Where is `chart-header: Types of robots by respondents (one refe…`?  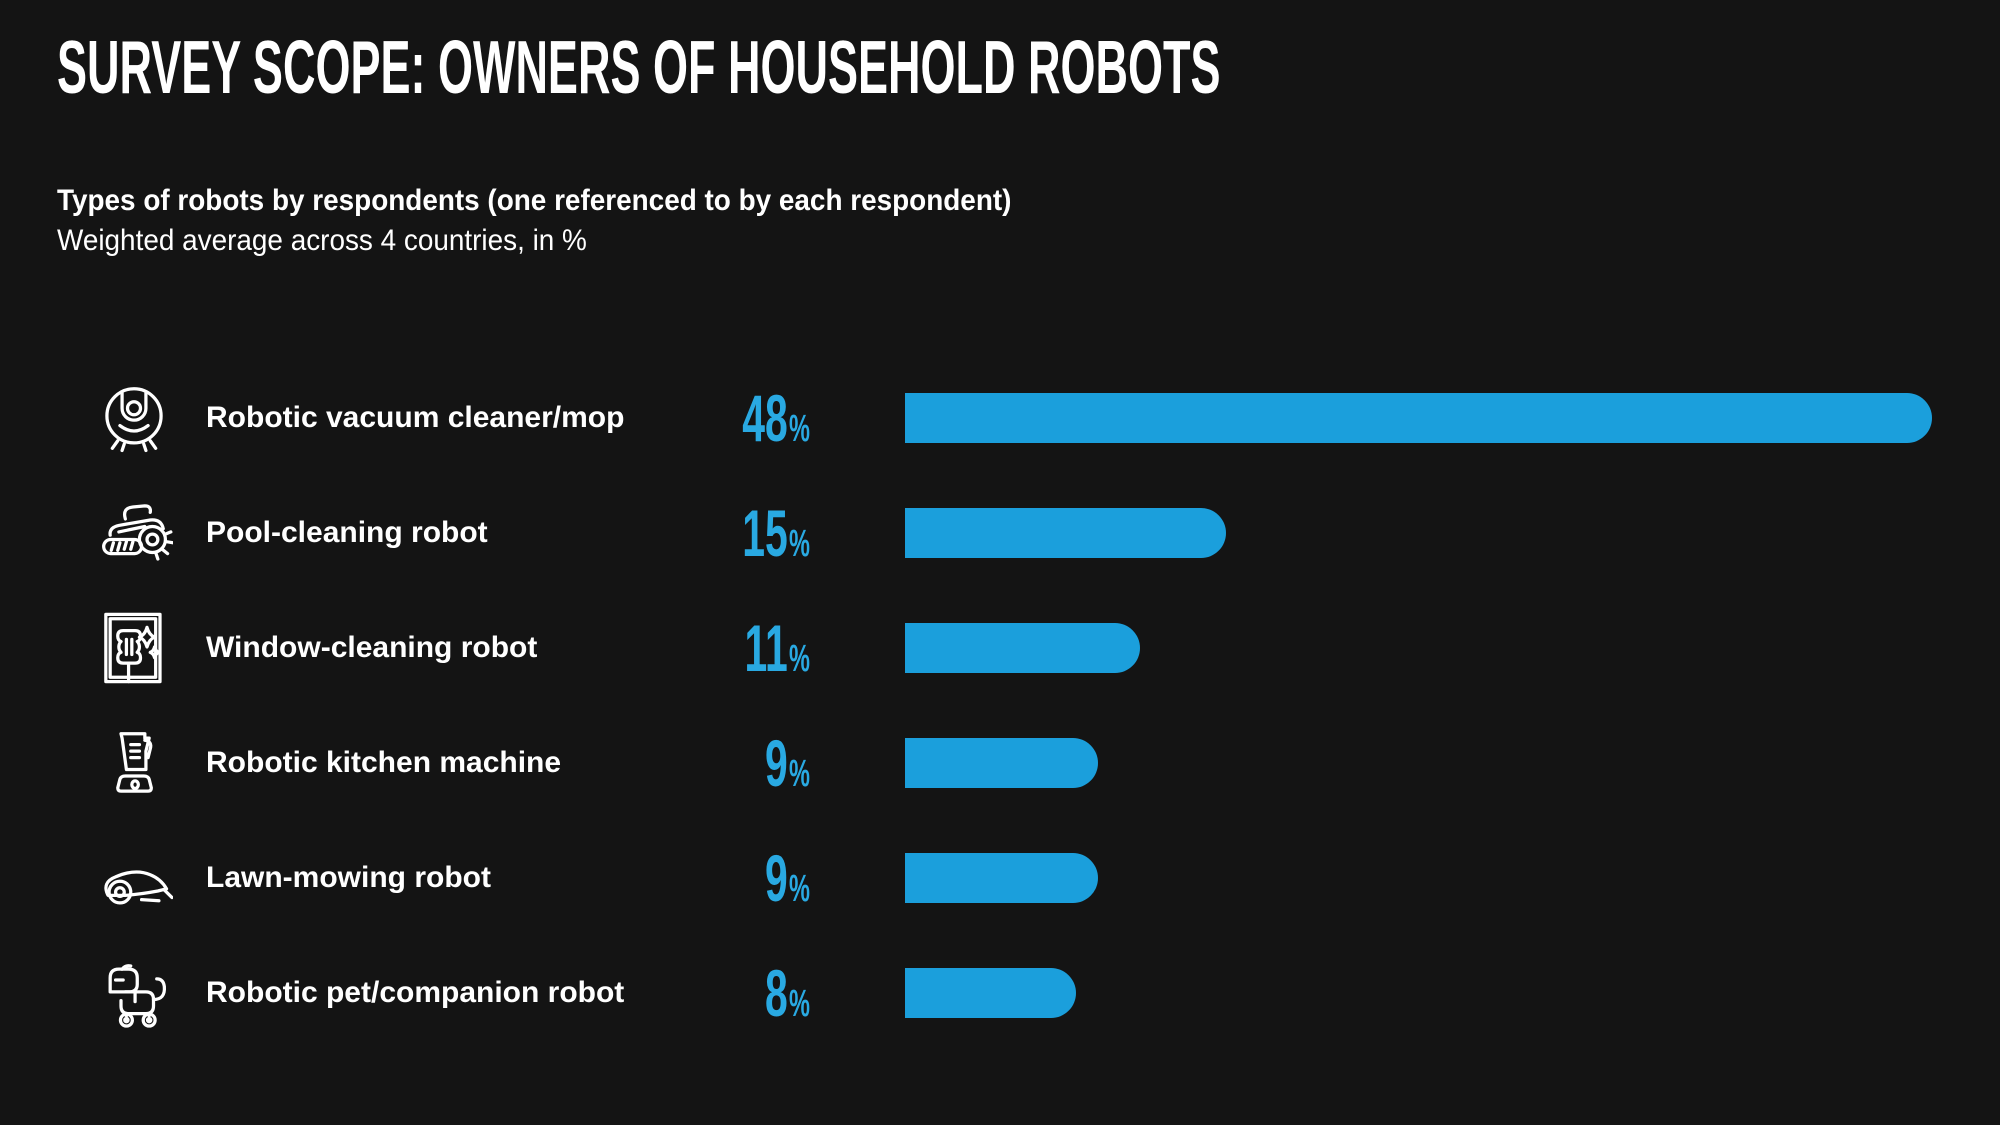
chart-header: Types of robots by respondents (one refe… is located at coordinates (570, 221).